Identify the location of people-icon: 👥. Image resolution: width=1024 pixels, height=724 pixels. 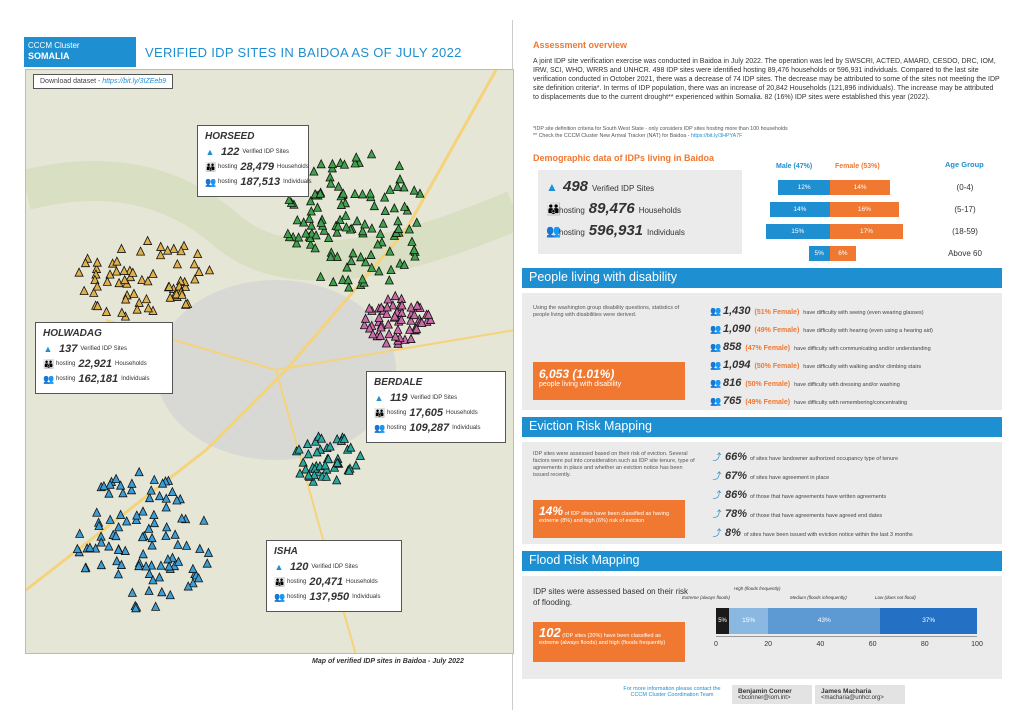
(553, 231).